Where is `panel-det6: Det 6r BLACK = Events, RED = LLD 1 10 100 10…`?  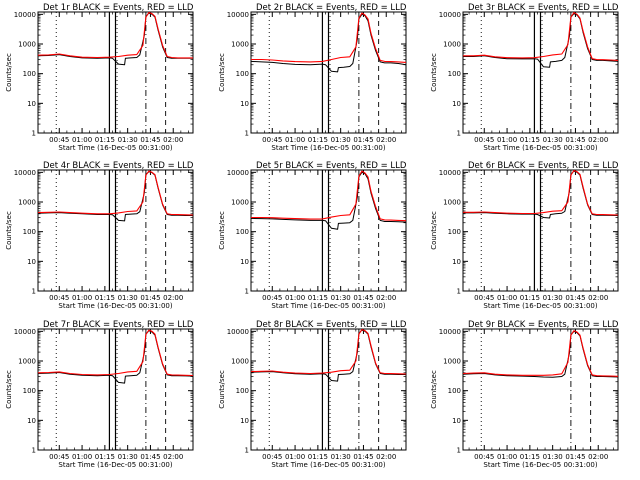
panel-det6: Det 6r BLACK = Events, RED = LLD 1 10 100 10… is located at coordinates (524, 235).